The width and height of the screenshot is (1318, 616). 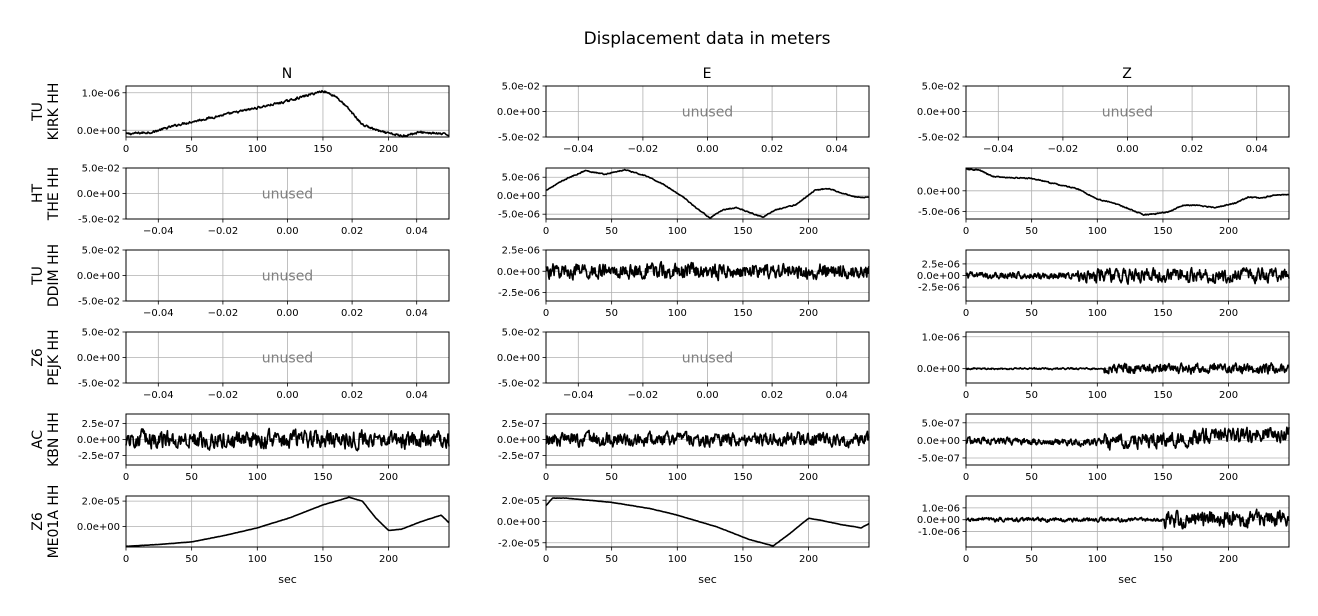 What do you see at coordinates (287, 579) in the screenshot?
I see `x-axis-label: sec` at bounding box center [287, 579].